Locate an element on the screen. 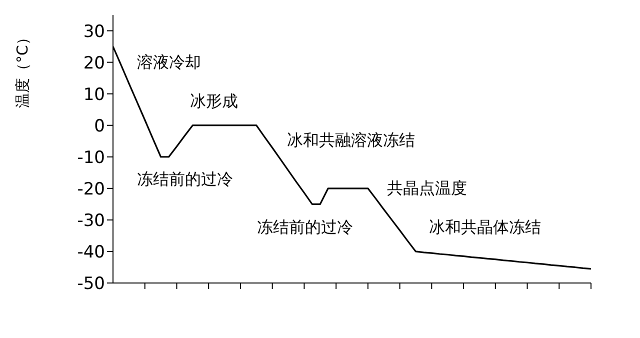 This screenshot has width=640, height=338. y-tick-label: -50 is located at coordinates (91, 284).